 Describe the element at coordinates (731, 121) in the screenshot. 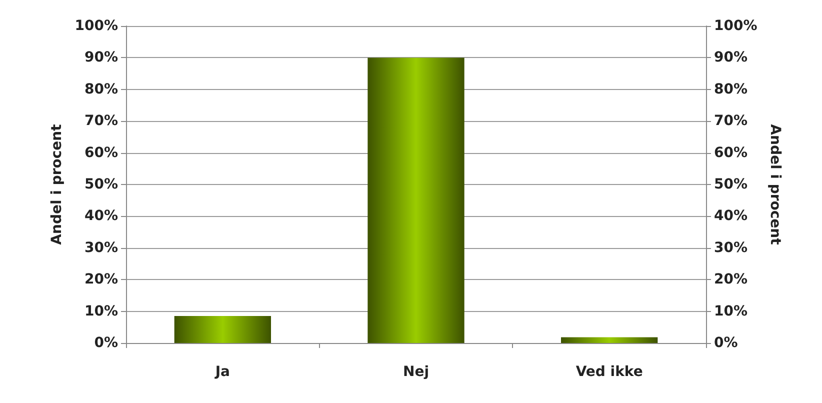

I see `y2-tick-label: 70%` at that location.